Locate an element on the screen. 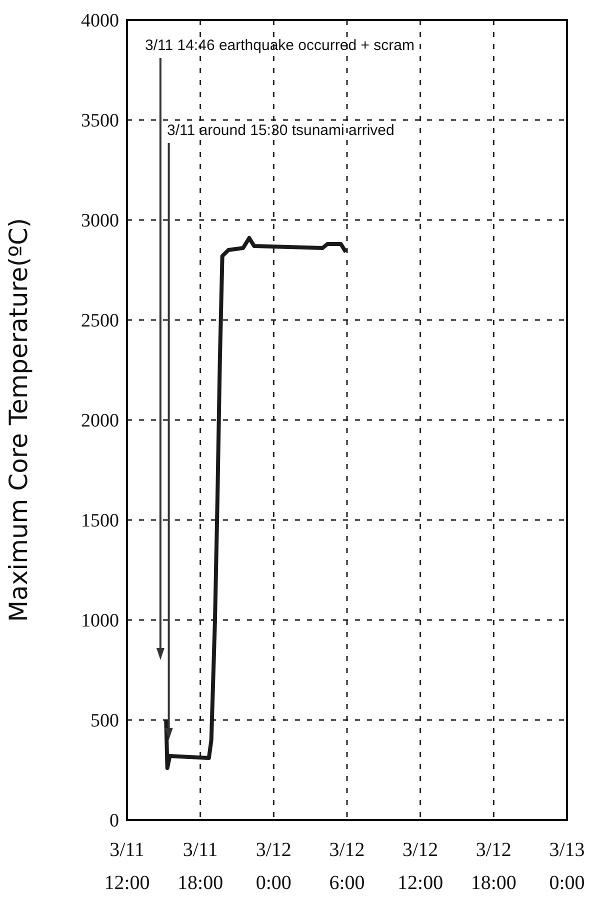 The width and height of the screenshot is (593, 919). y-tick-label: 2000 is located at coordinates (100, 421).